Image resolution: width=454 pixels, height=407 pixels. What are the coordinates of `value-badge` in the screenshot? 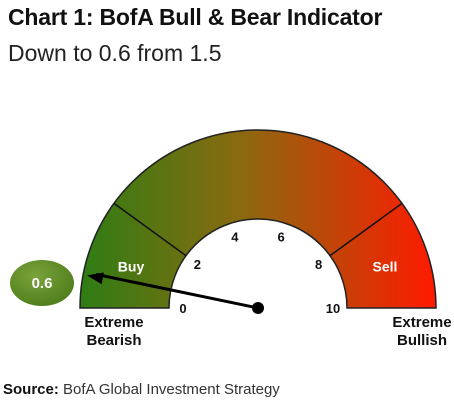 It's located at (42, 283).